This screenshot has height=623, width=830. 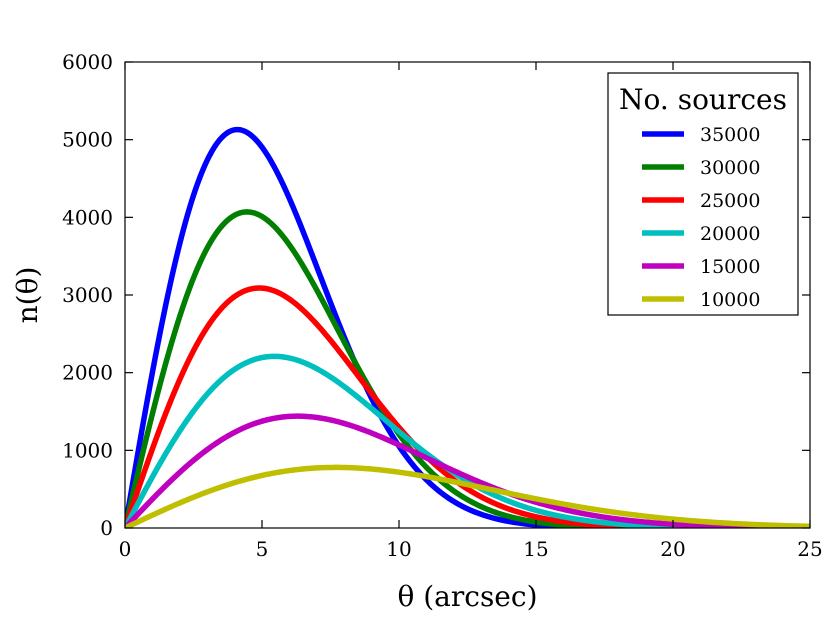 I want to click on y-tick-label: 3000, so click(x=87, y=295).